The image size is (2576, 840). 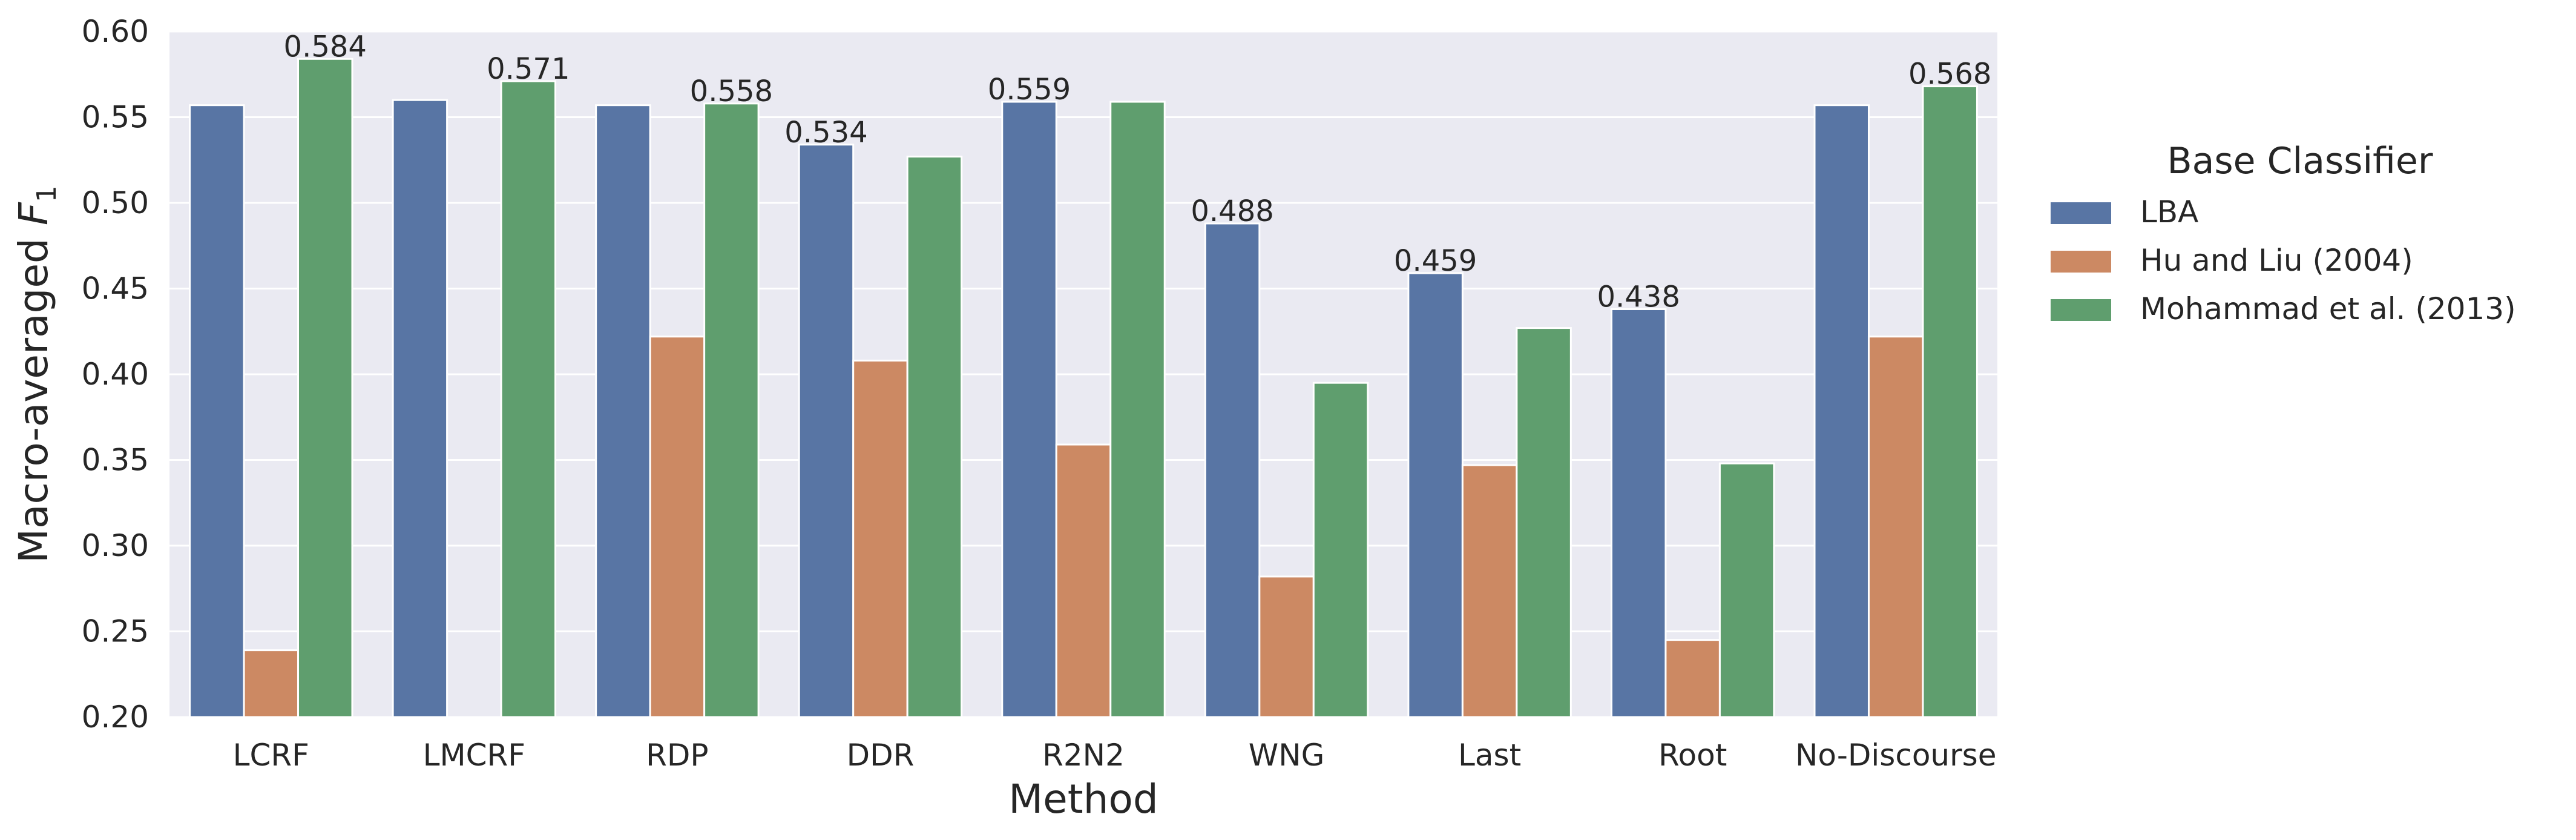 What do you see at coordinates (420, 408) in the screenshot?
I see `bar-lba-lmcrf` at bounding box center [420, 408].